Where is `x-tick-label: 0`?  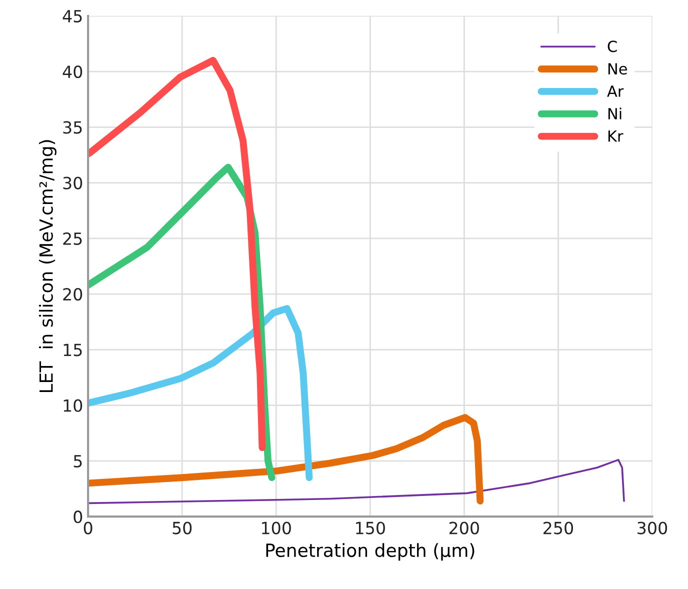
x-tick-label: 0 is located at coordinates (88, 528).